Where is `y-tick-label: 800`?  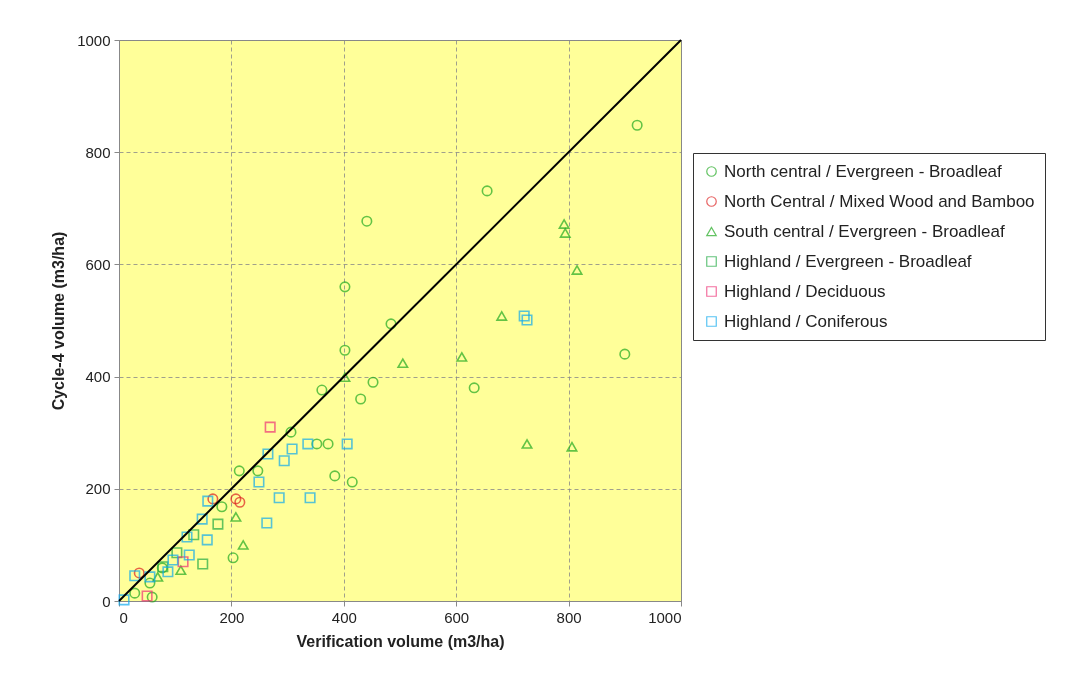
y-tick-label: 800 is located at coordinates (98, 152).